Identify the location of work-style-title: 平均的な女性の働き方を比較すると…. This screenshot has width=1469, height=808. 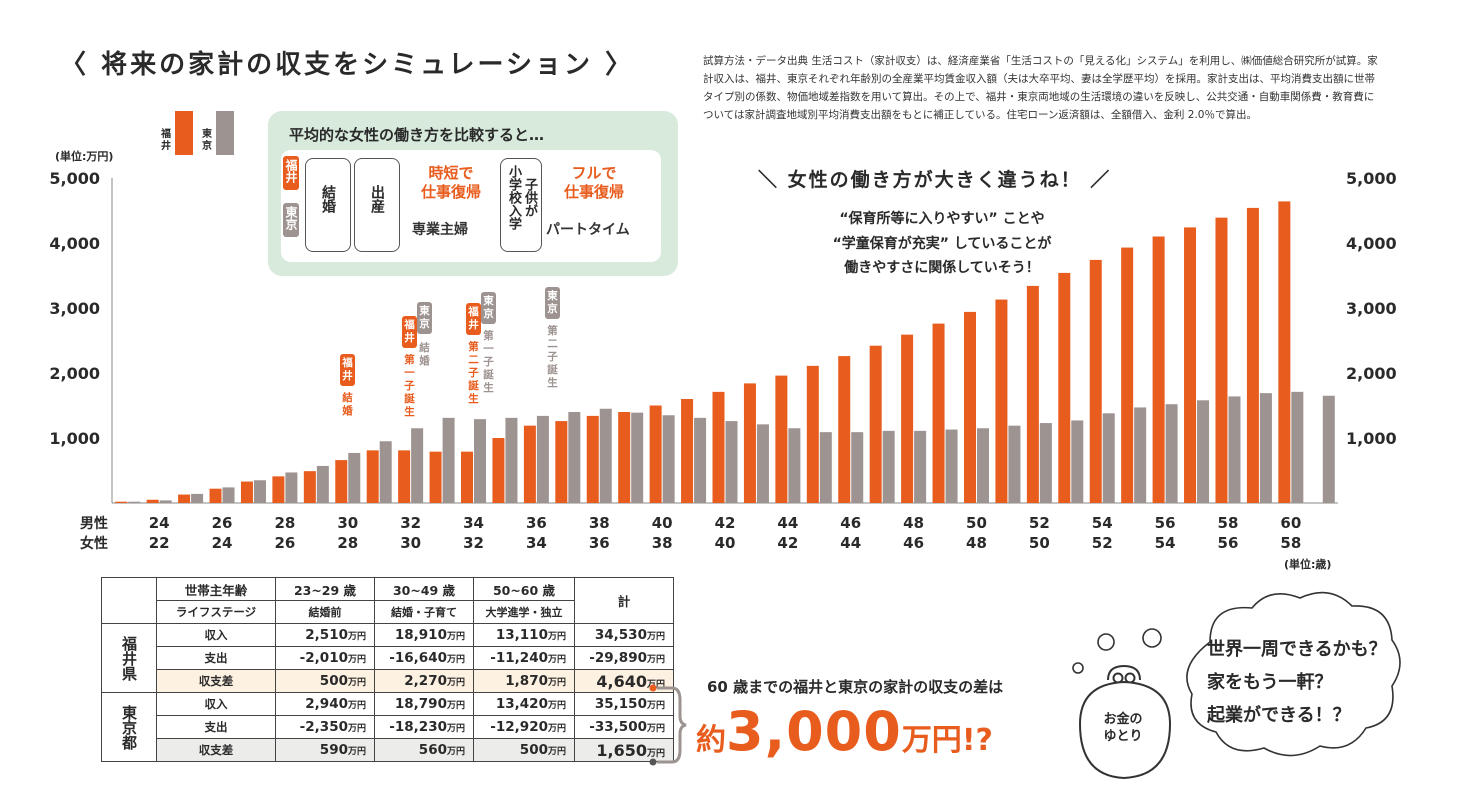
(417, 135).